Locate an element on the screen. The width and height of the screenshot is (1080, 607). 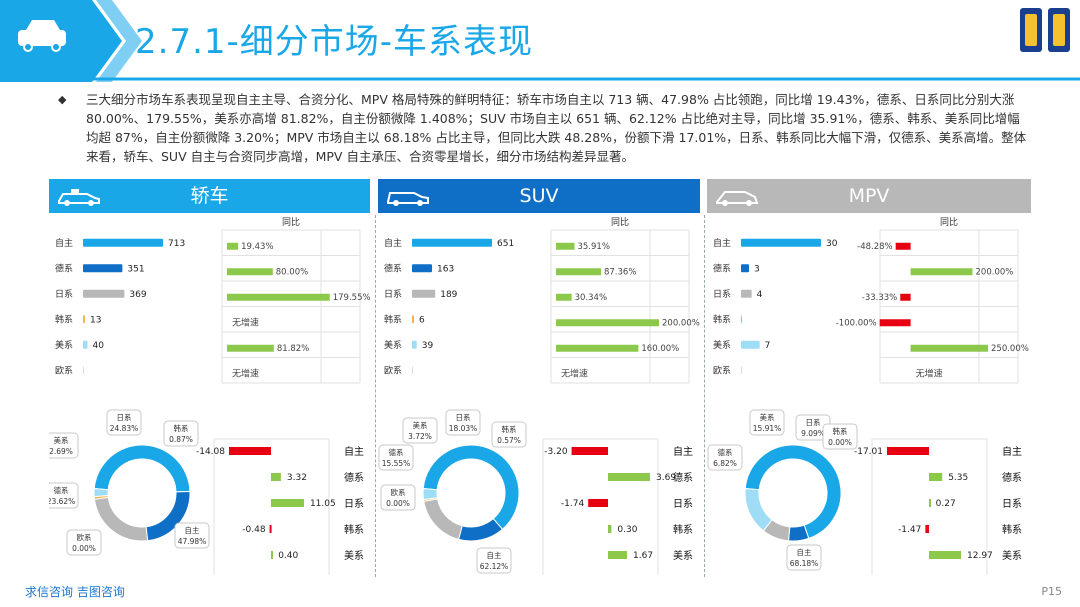
share-value-label: 15.91% is located at coordinates (767, 428).